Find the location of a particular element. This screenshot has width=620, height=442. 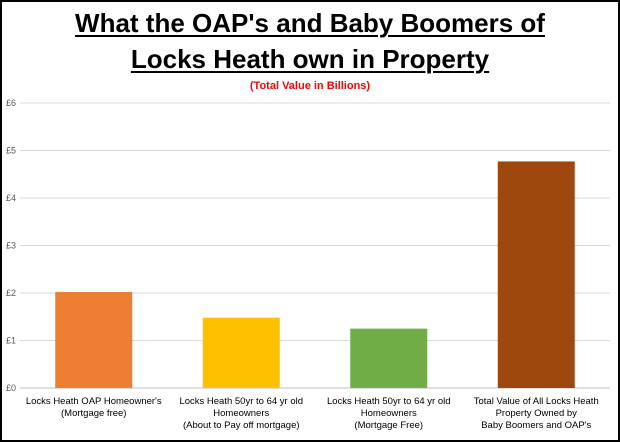

x-category-label-line: Baby Boomers and OAP's is located at coordinates (536, 425).